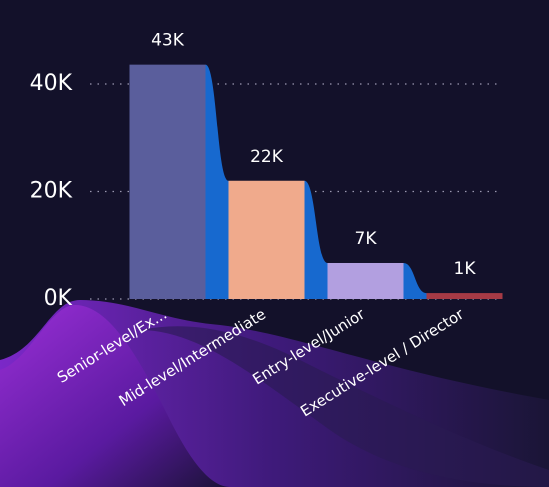 Image resolution: width=549 pixels, height=487 pixels. I want to click on y-tick-label: 0K, so click(58, 298).